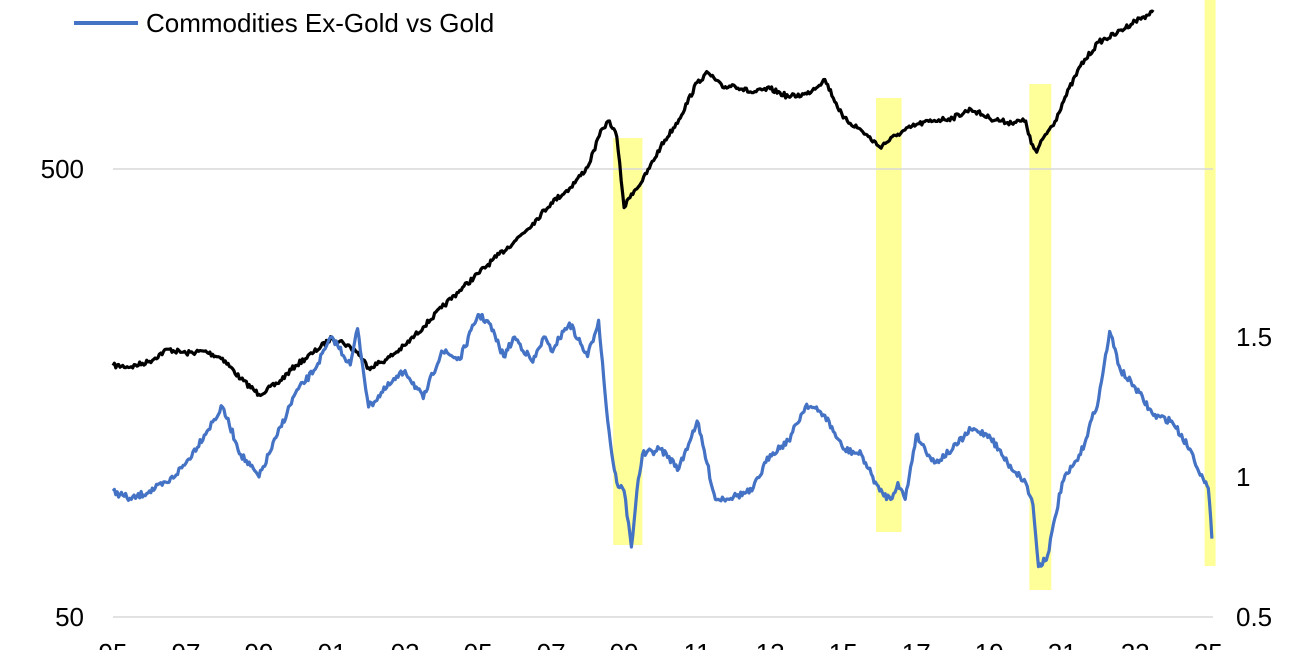 The image size is (1300, 650). What do you see at coordinates (320, 23) in the screenshot?
I see `legend-label: Commodities Ex-Gold vs Gold` at bounding box center [320, 23].